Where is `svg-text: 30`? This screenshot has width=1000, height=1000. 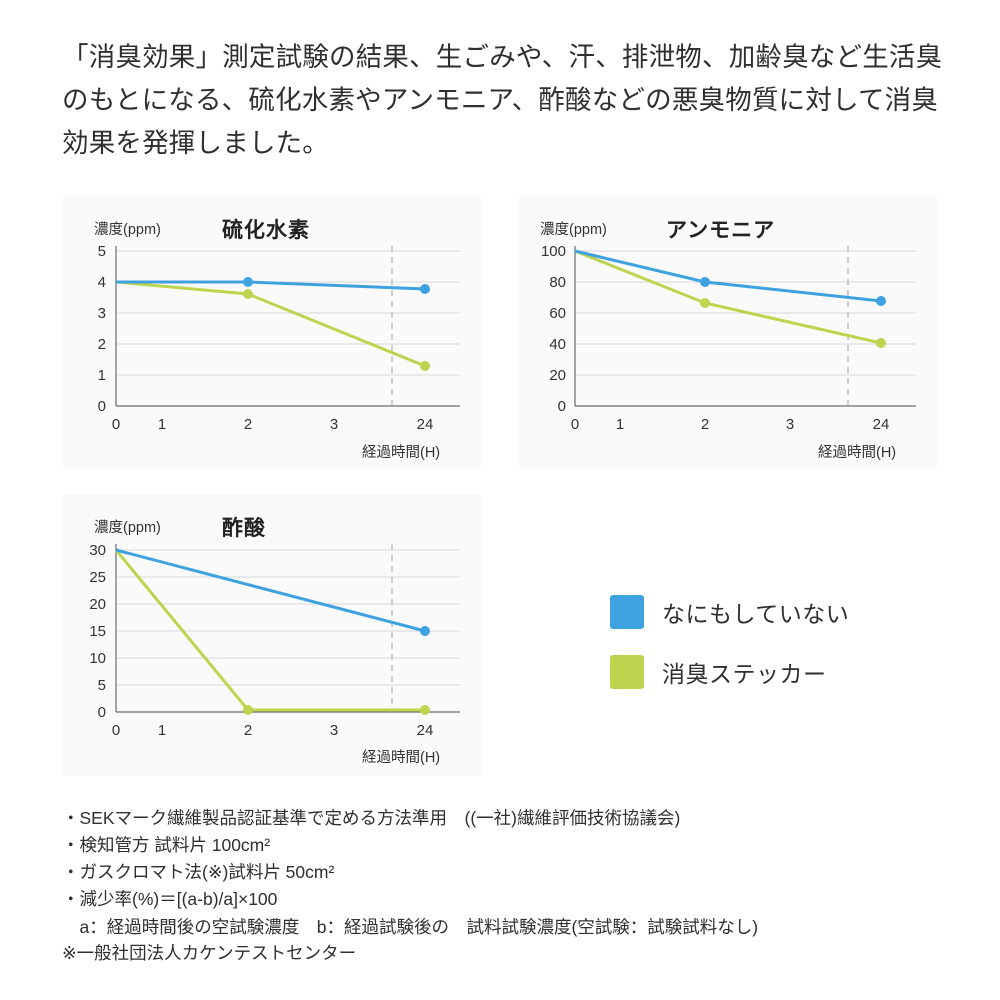 svg-text: 30 is located at coordinates (97, 550).